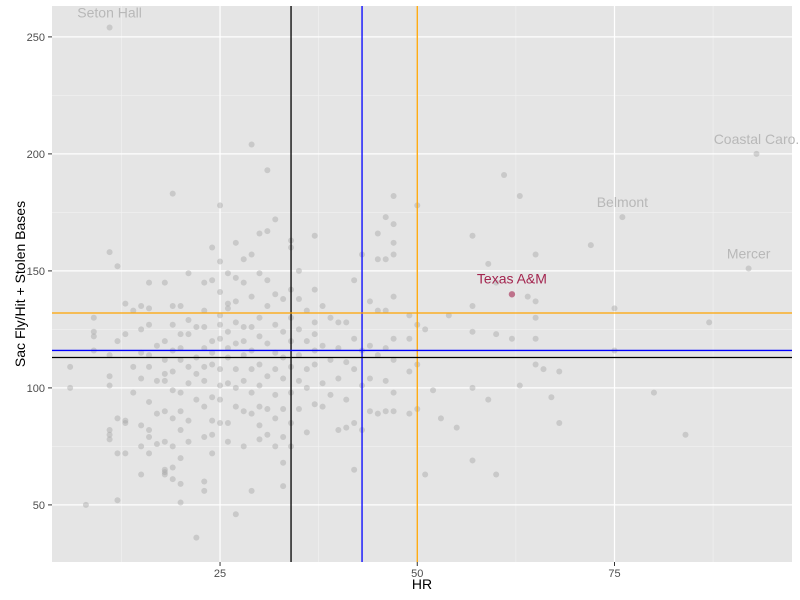 Image resolution: width=800 pixels, height=600 pixels. I want to click on x-tick-label: 25, so click(220, 574).